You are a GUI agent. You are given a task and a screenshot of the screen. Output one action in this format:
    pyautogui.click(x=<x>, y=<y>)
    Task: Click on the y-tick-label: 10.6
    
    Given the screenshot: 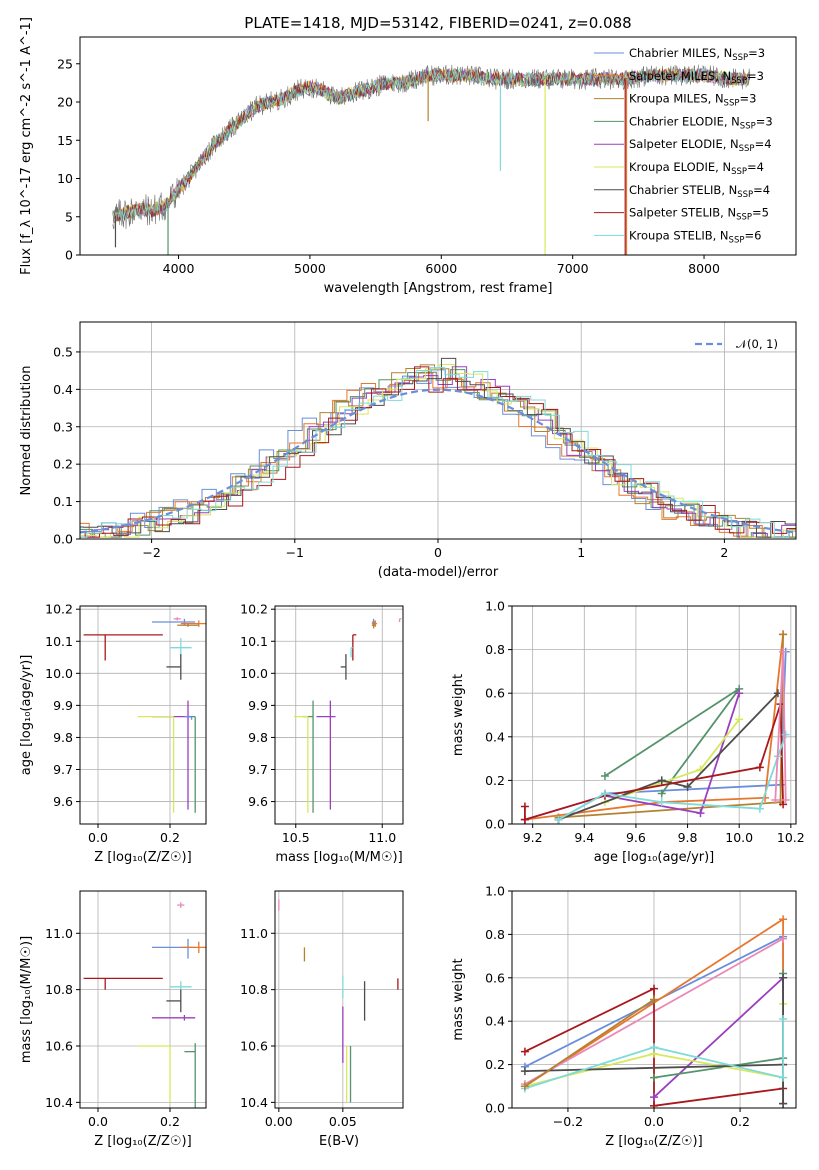 What is the action you would take?
    pyautogui.click(x=59, y=1046)
    